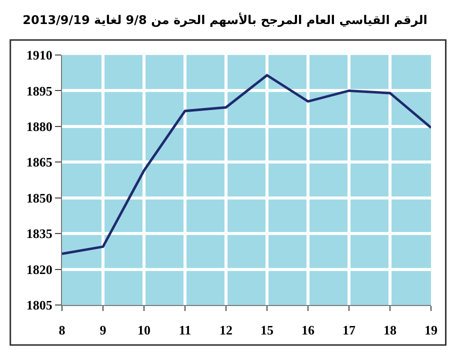 This screenshot has height=350, width=450. What do you see at coordinates (39, 305) in the screenshot?
I see `y-tick-label: 1805` at bounding box center [39, 305].